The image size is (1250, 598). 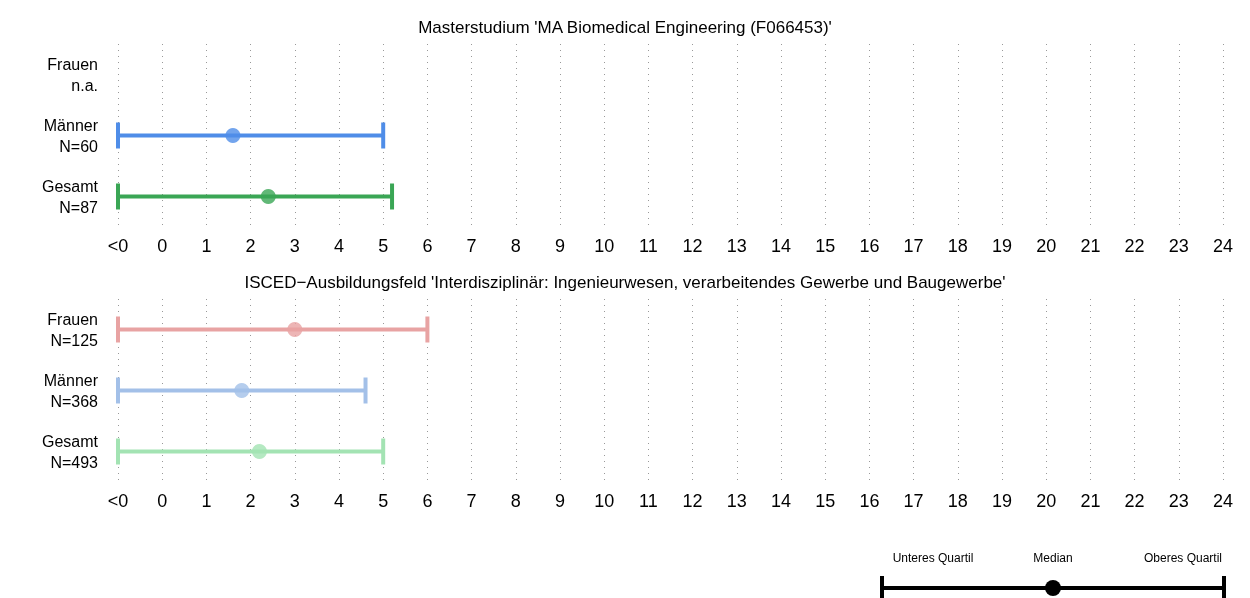 I want to click on y-tick-label: Männer N=60, so click(x=71, y=135).